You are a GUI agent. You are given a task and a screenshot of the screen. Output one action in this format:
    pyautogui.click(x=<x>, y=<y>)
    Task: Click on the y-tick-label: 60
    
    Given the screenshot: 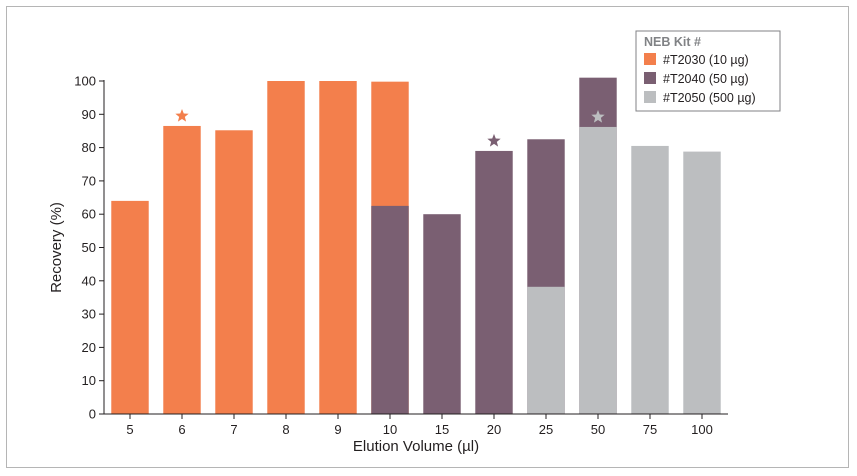 What is the action you would take?
    pyautogui.click(x=89, y=214)
    